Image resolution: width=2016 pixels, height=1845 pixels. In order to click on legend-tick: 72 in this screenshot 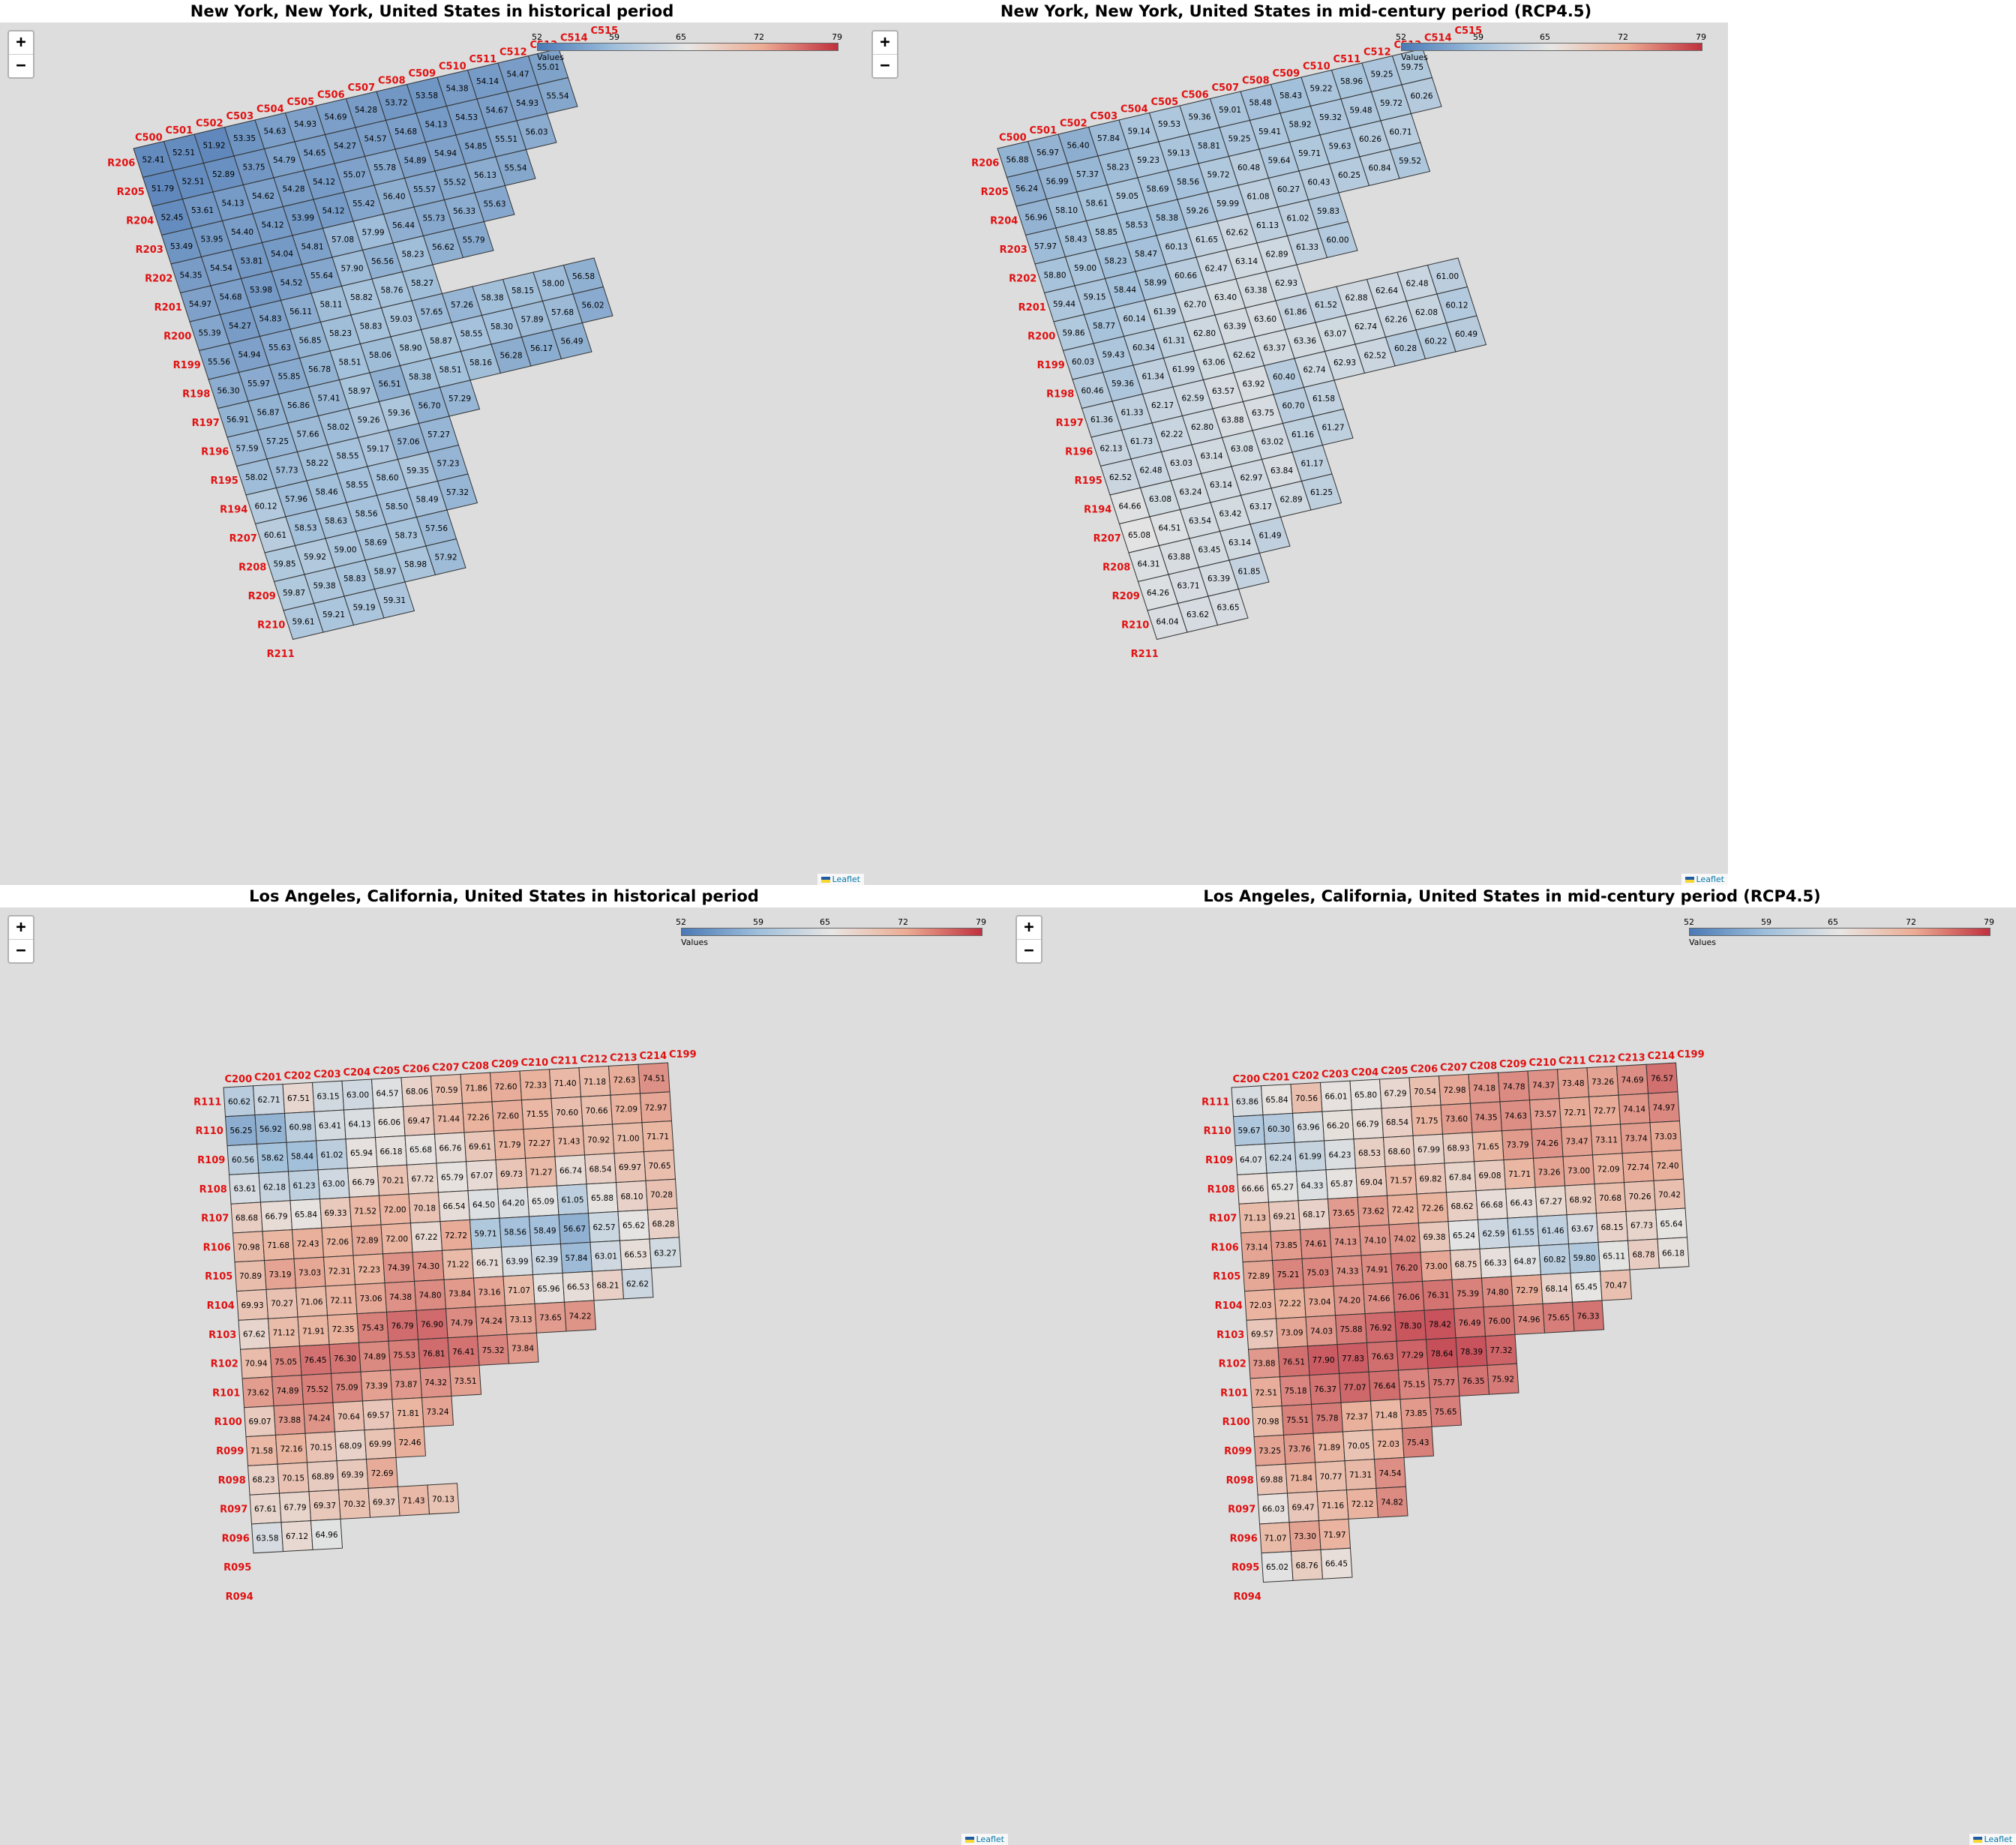, I will do `click(903, 922)`.